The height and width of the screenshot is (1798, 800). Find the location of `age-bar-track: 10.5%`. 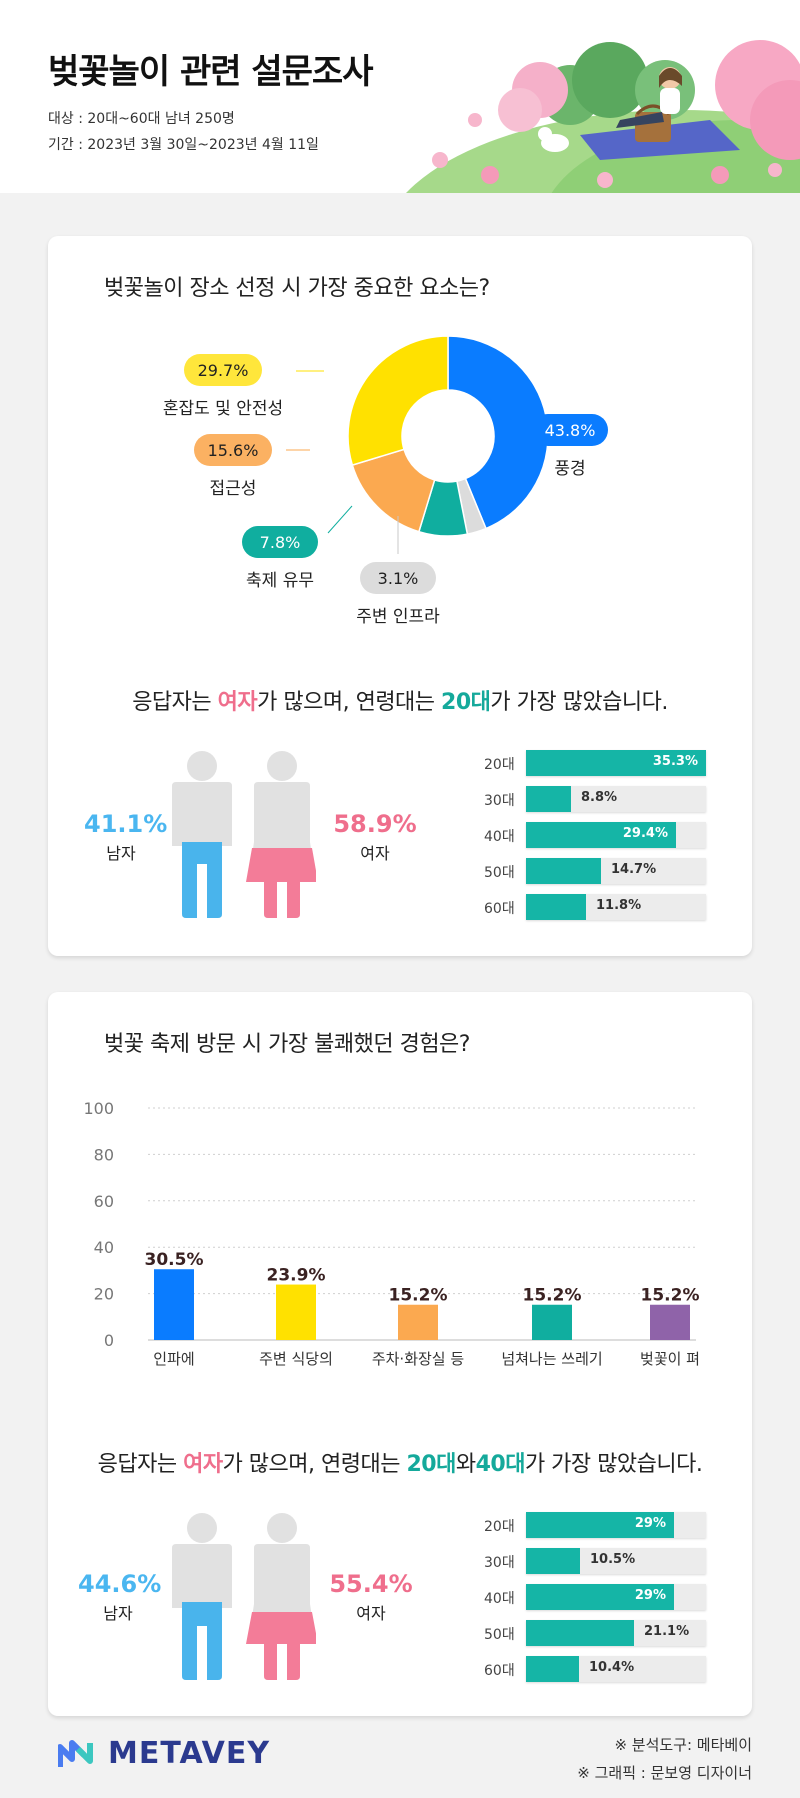

age-bar-track: 10.5% is located at coordinates (616, 1561).